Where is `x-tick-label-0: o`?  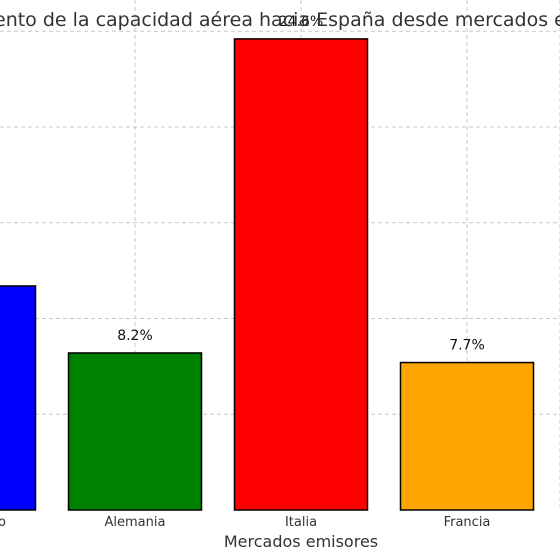
x-tick-label-0: o is located at coordinates (3, 522).